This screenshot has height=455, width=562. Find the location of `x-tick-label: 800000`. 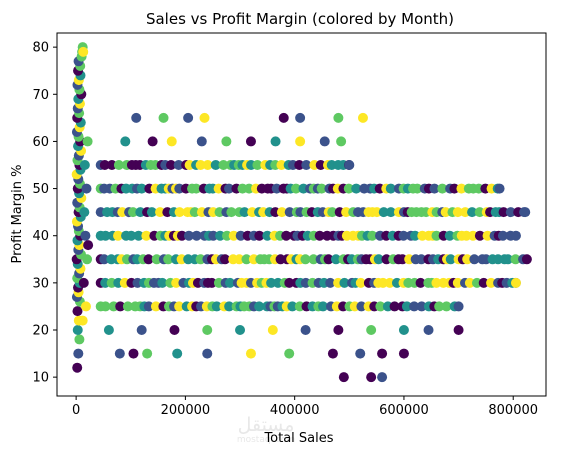

x-tick-label: 800000 is located at coordinates (513, 410).